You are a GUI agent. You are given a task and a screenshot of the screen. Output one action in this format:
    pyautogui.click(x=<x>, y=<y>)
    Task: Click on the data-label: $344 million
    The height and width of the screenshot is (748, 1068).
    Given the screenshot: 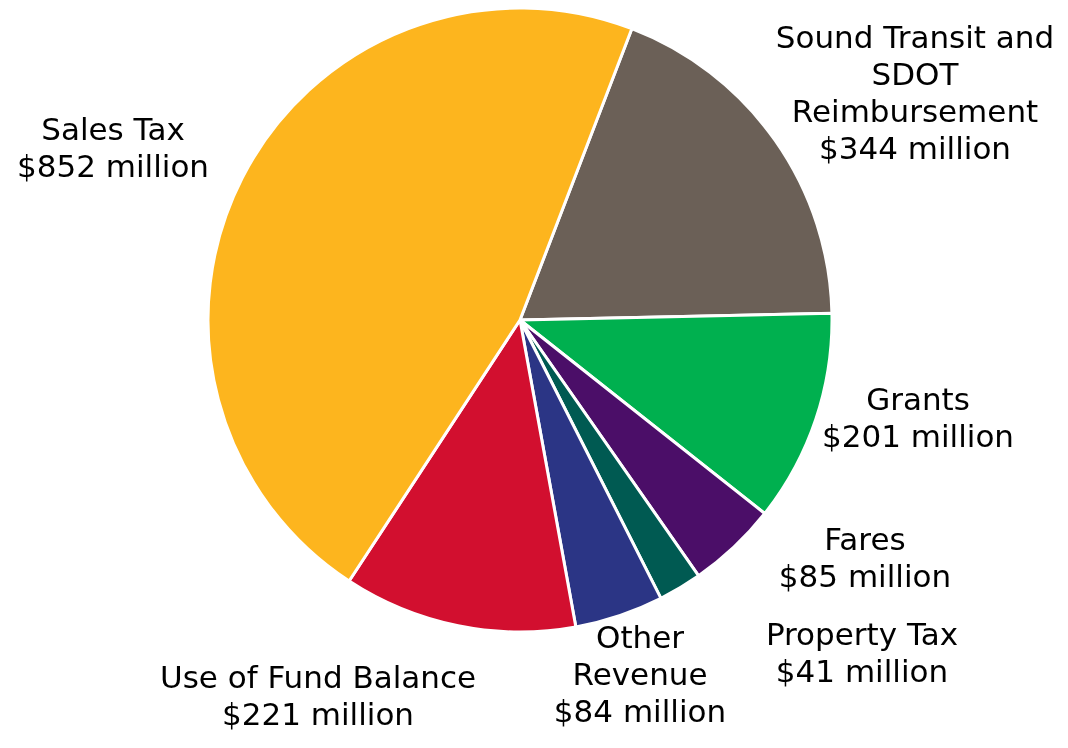 What is the action you would take?
    pyautogui.click(x=915, y=147)
    